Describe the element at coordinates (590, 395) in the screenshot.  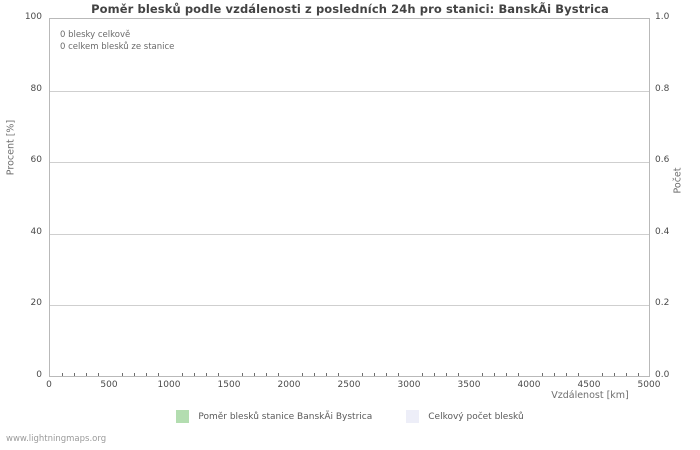
I see `x-axis-title: Vzdálenost [km]` at that location.